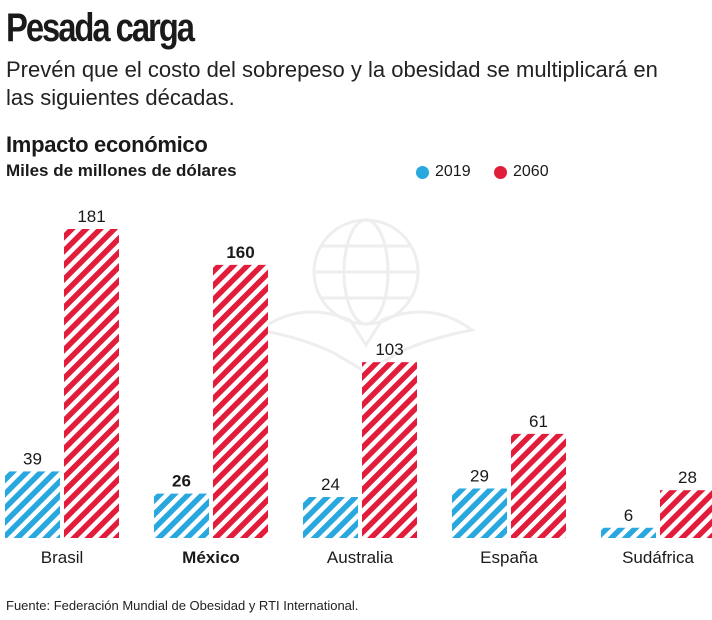 The image size is (712, 620). I want to click on chart-title: Pesada carga, so click(100, 28).